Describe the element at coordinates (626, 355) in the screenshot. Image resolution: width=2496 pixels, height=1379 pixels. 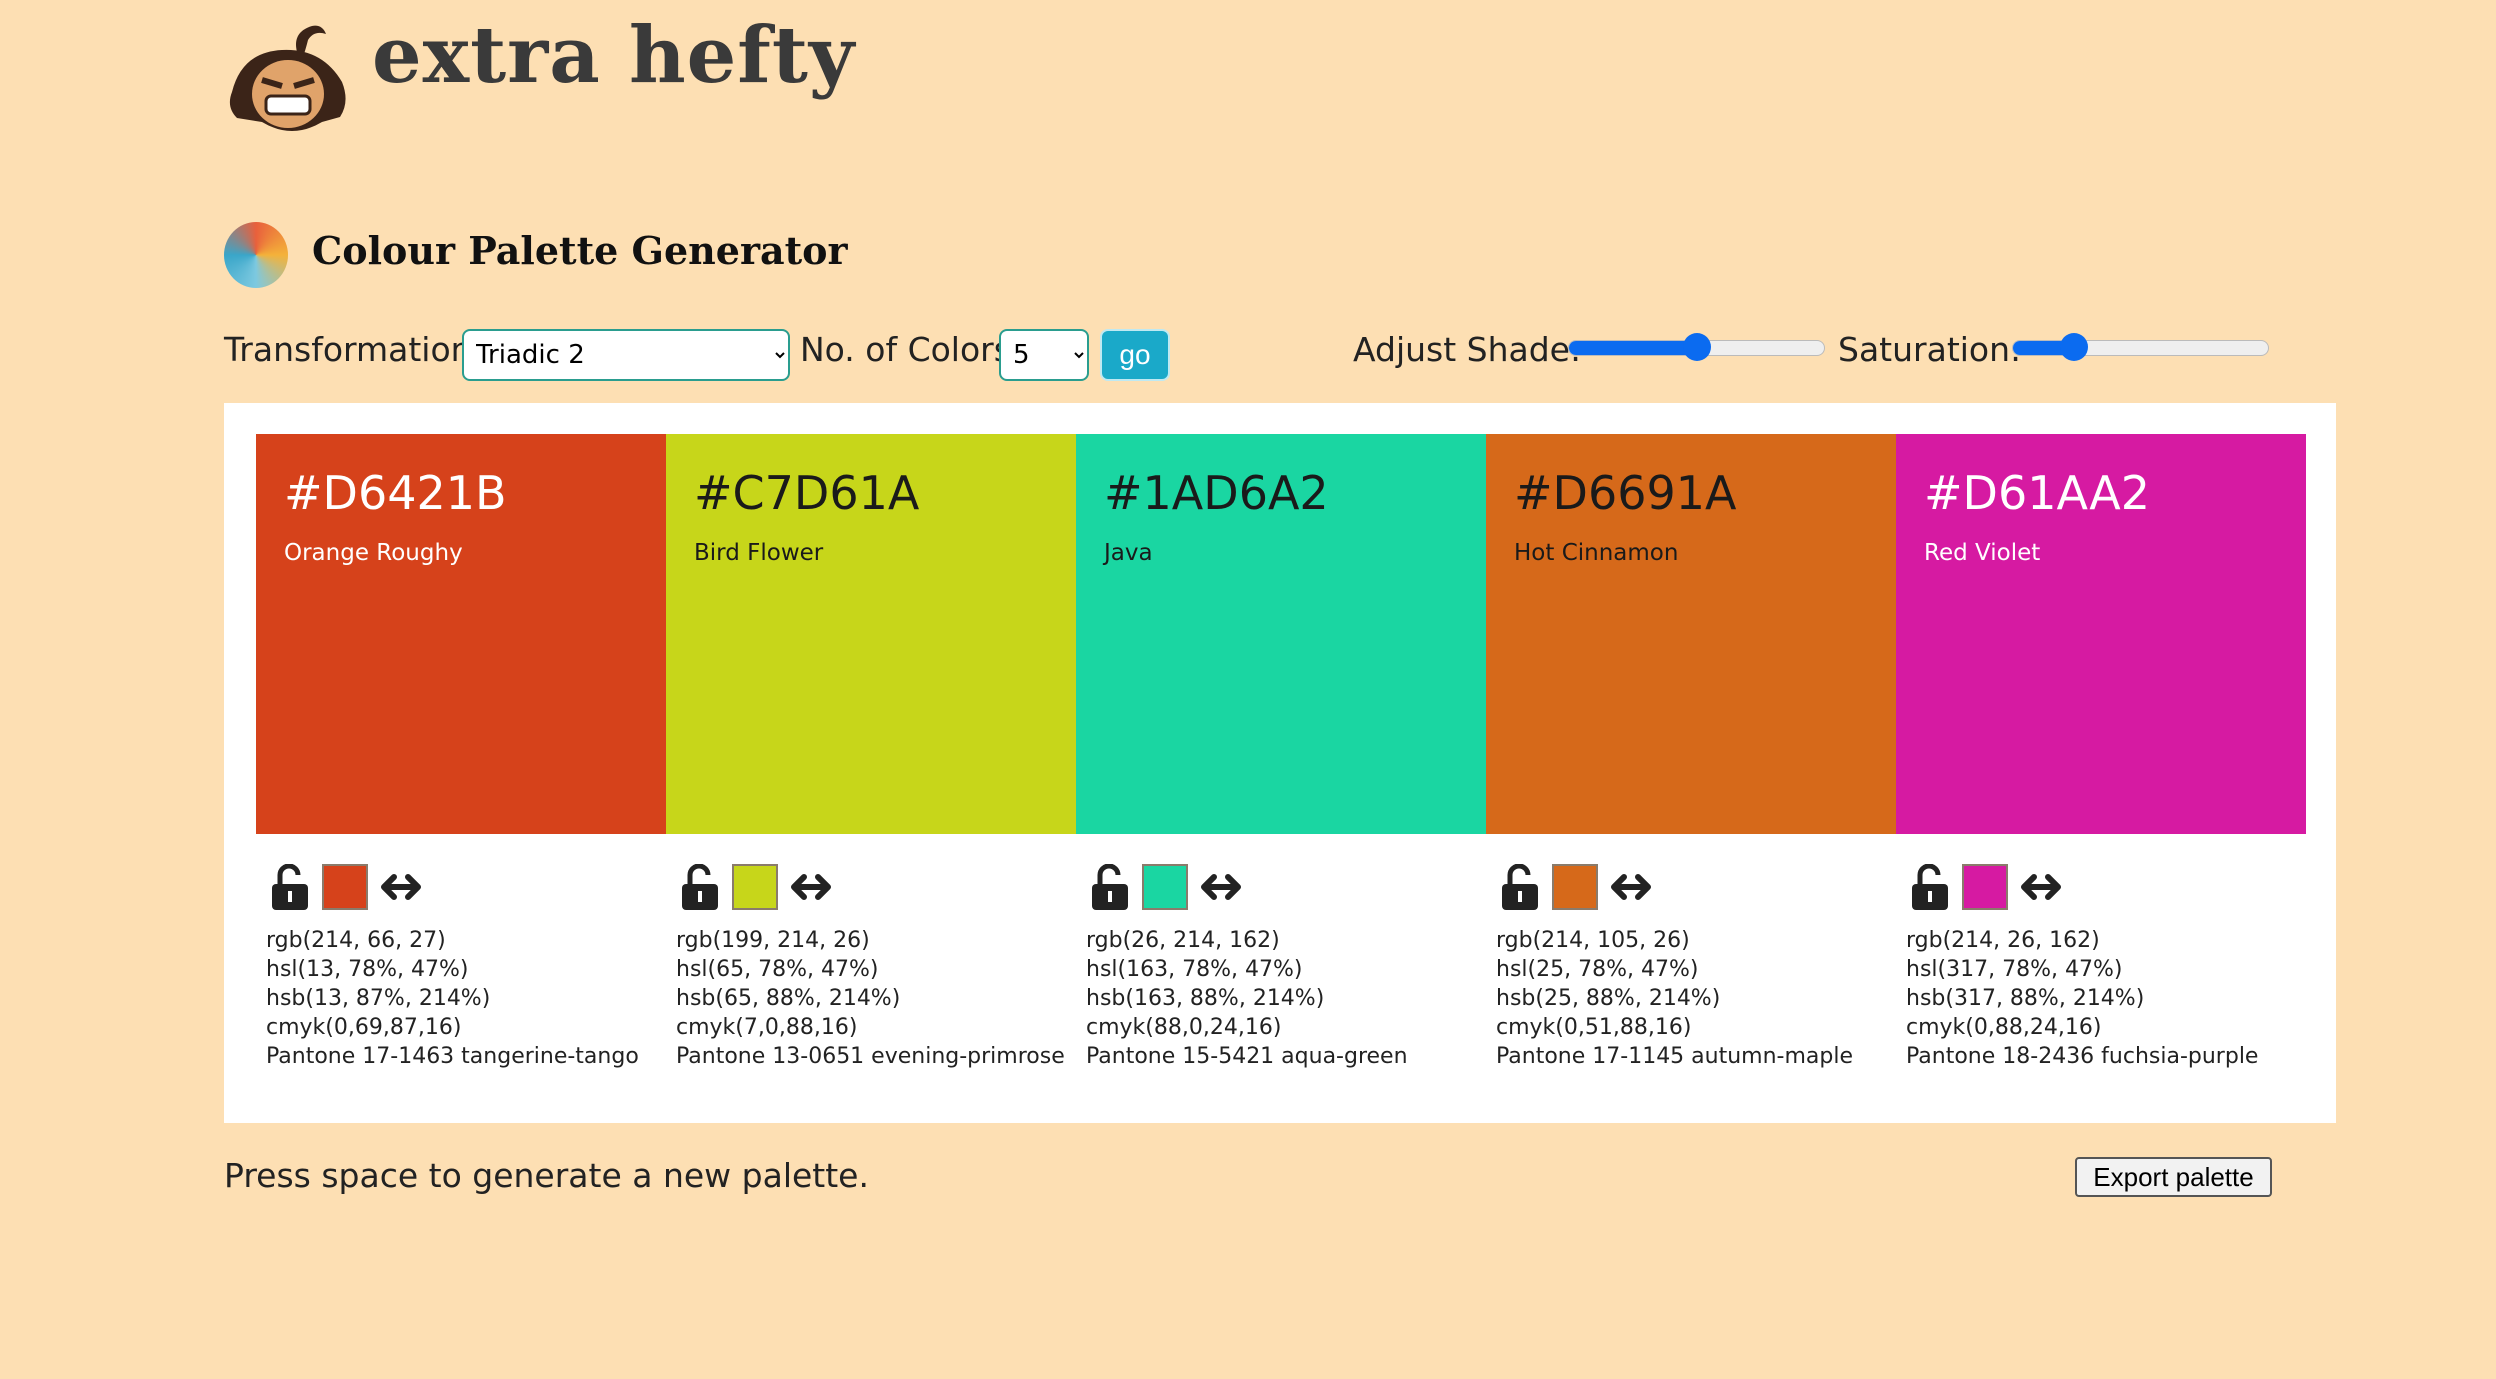
I see `transformation-select: Triadic 2` at that location.